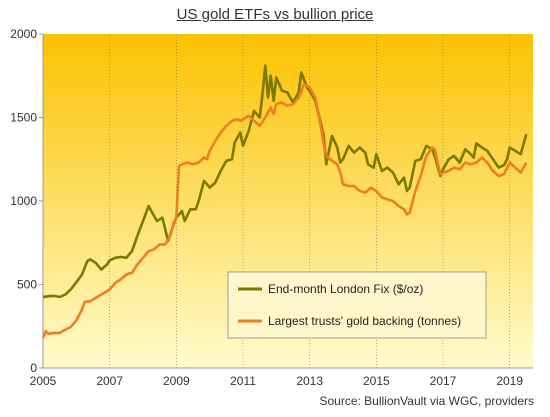 This screenshot has width=550, height=417. What do you see at coordinates (27, 285) in the screenshot?
I see `y-tick-label: 500` at bounding box center [27, 285].